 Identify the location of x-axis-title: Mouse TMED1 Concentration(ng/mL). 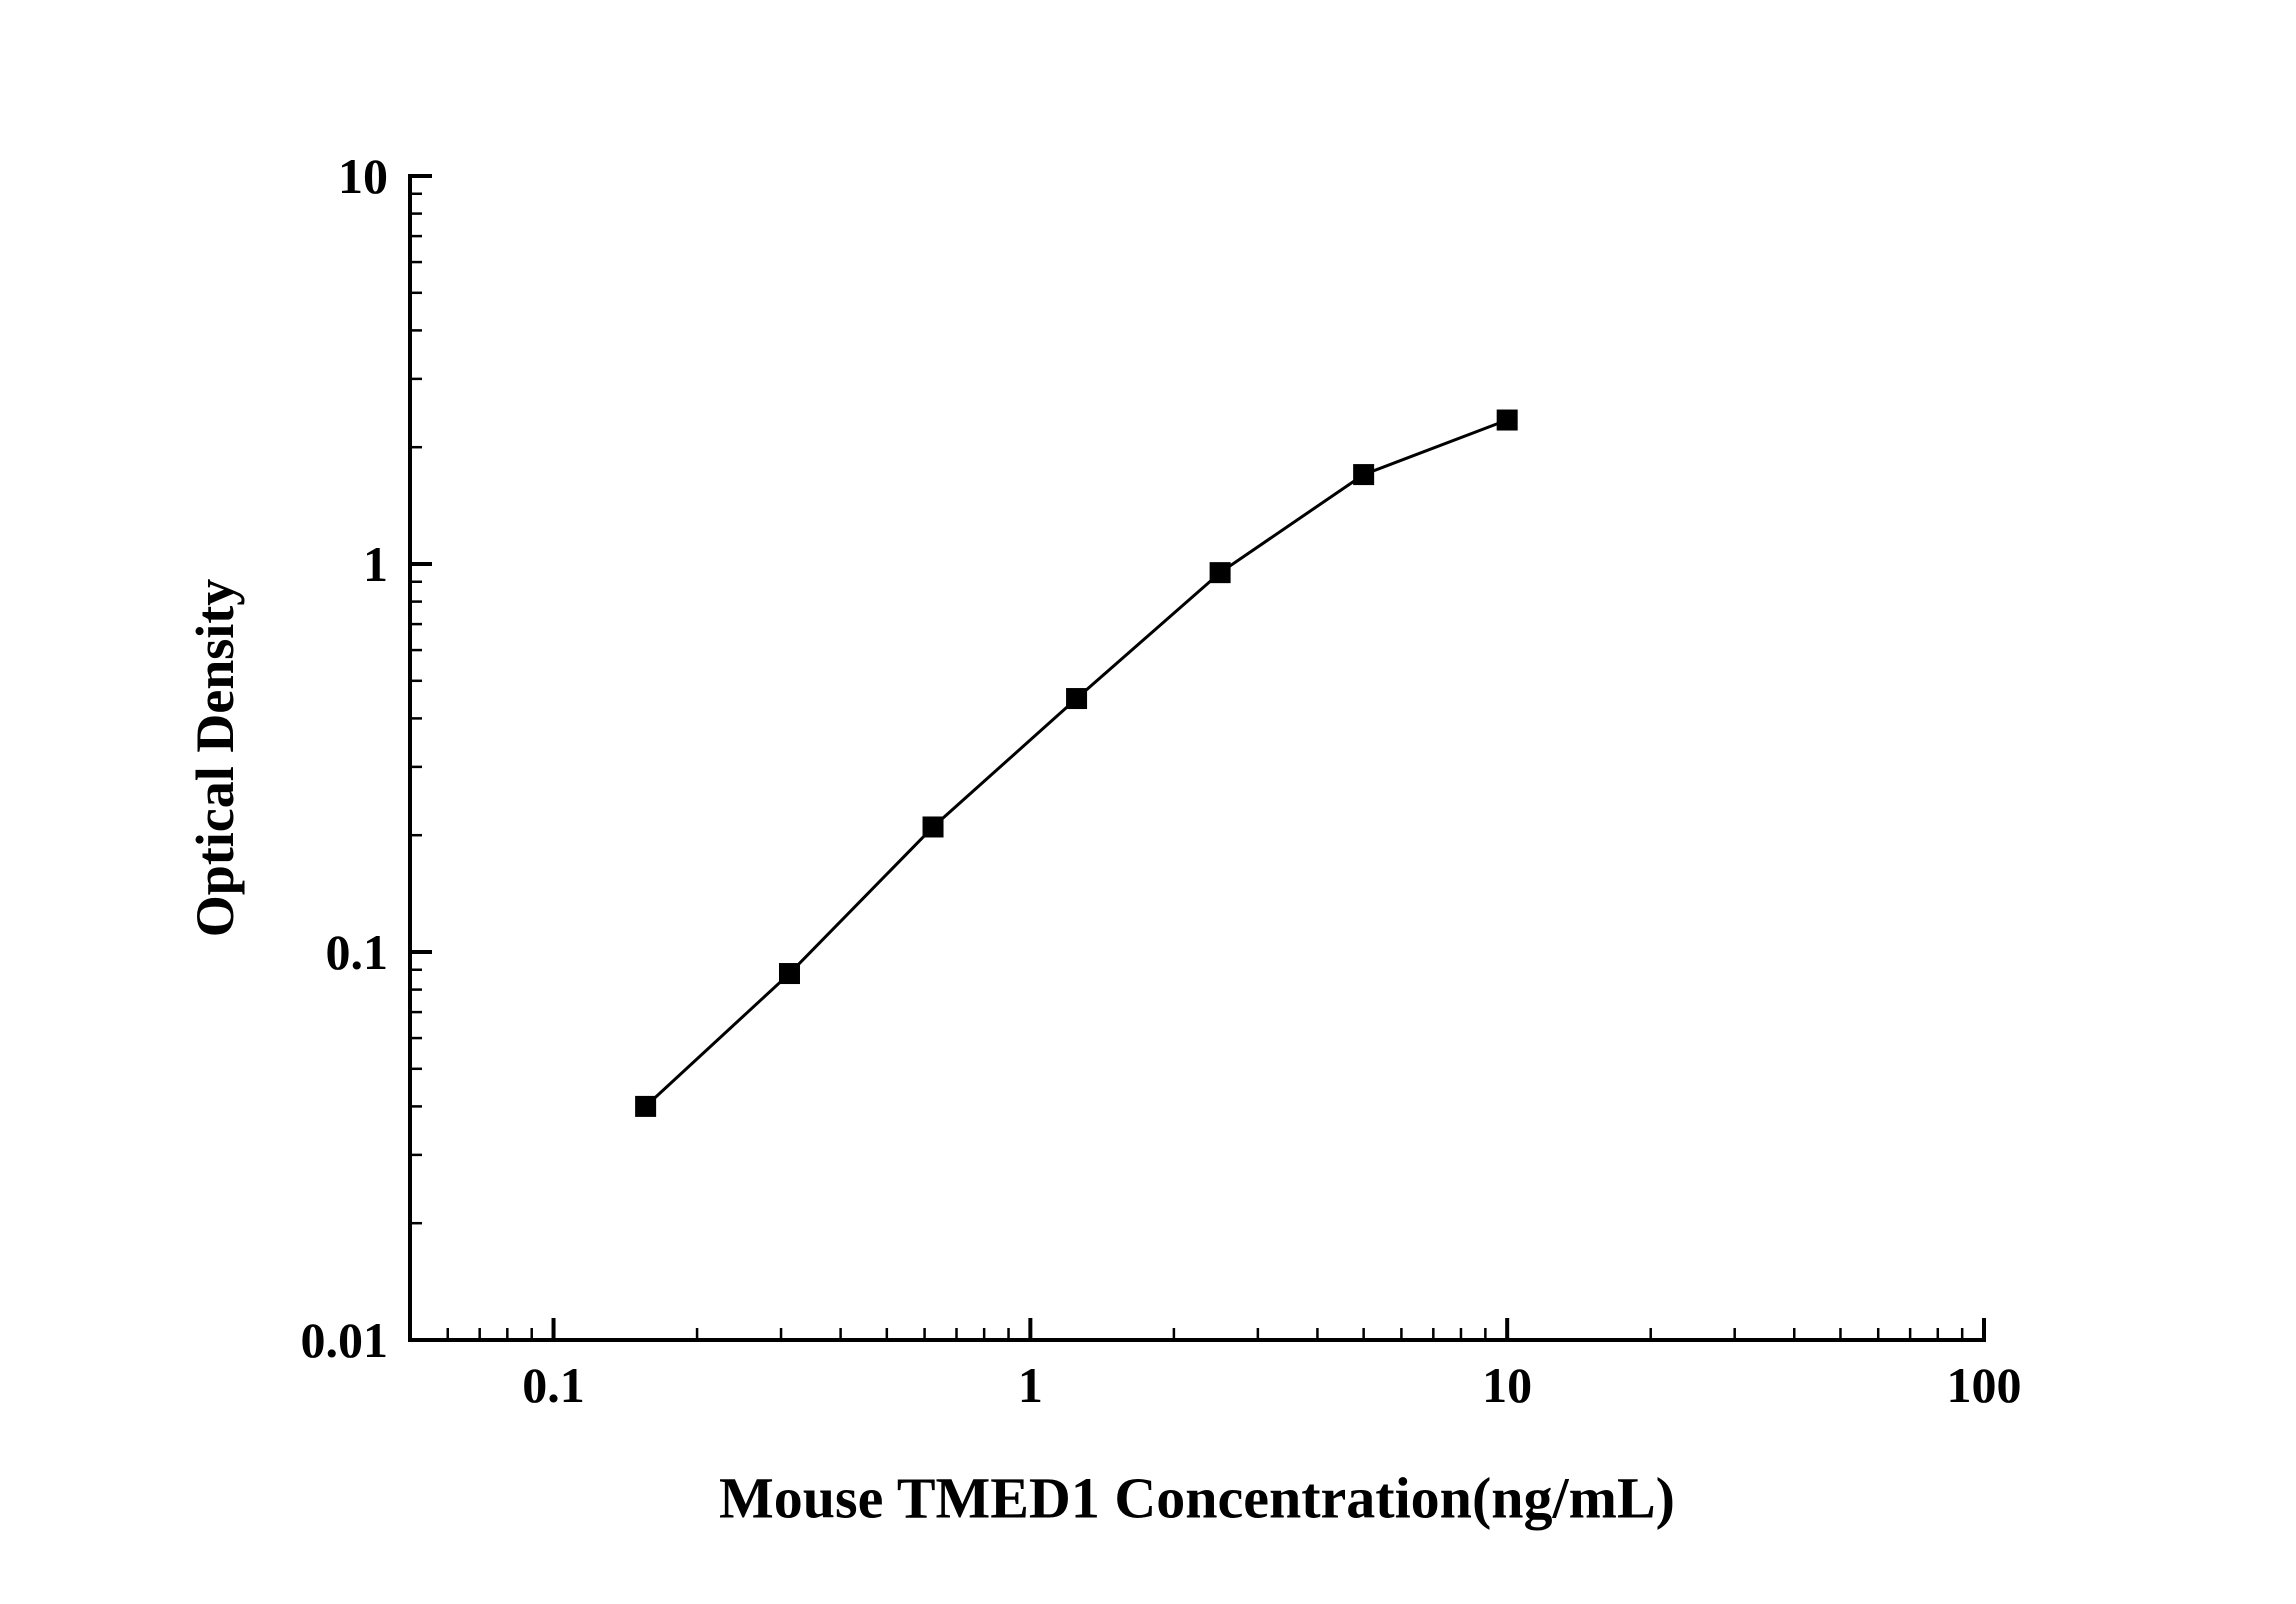
(1197, 1498).